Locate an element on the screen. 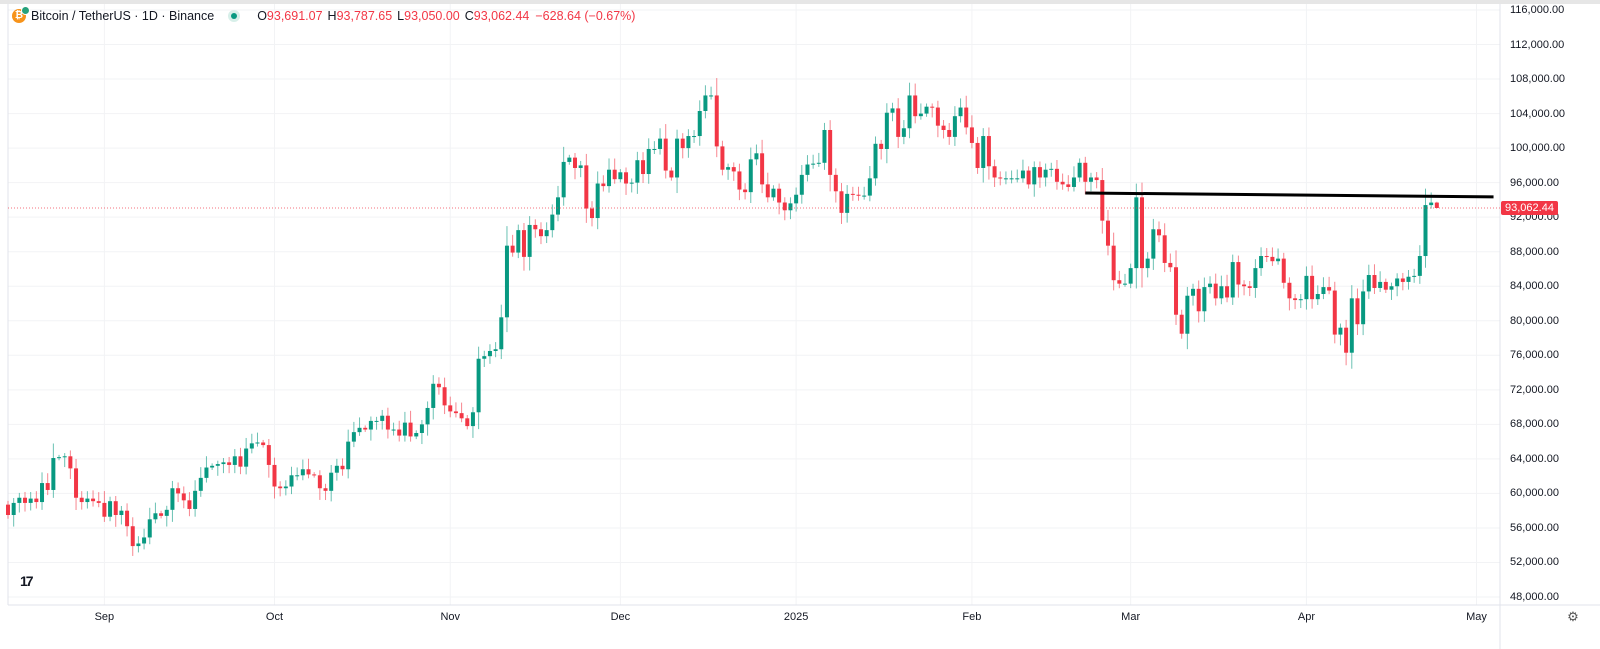 This screenshot has width=1600, height=649. close-label: C is located at coordinates (469, 16).